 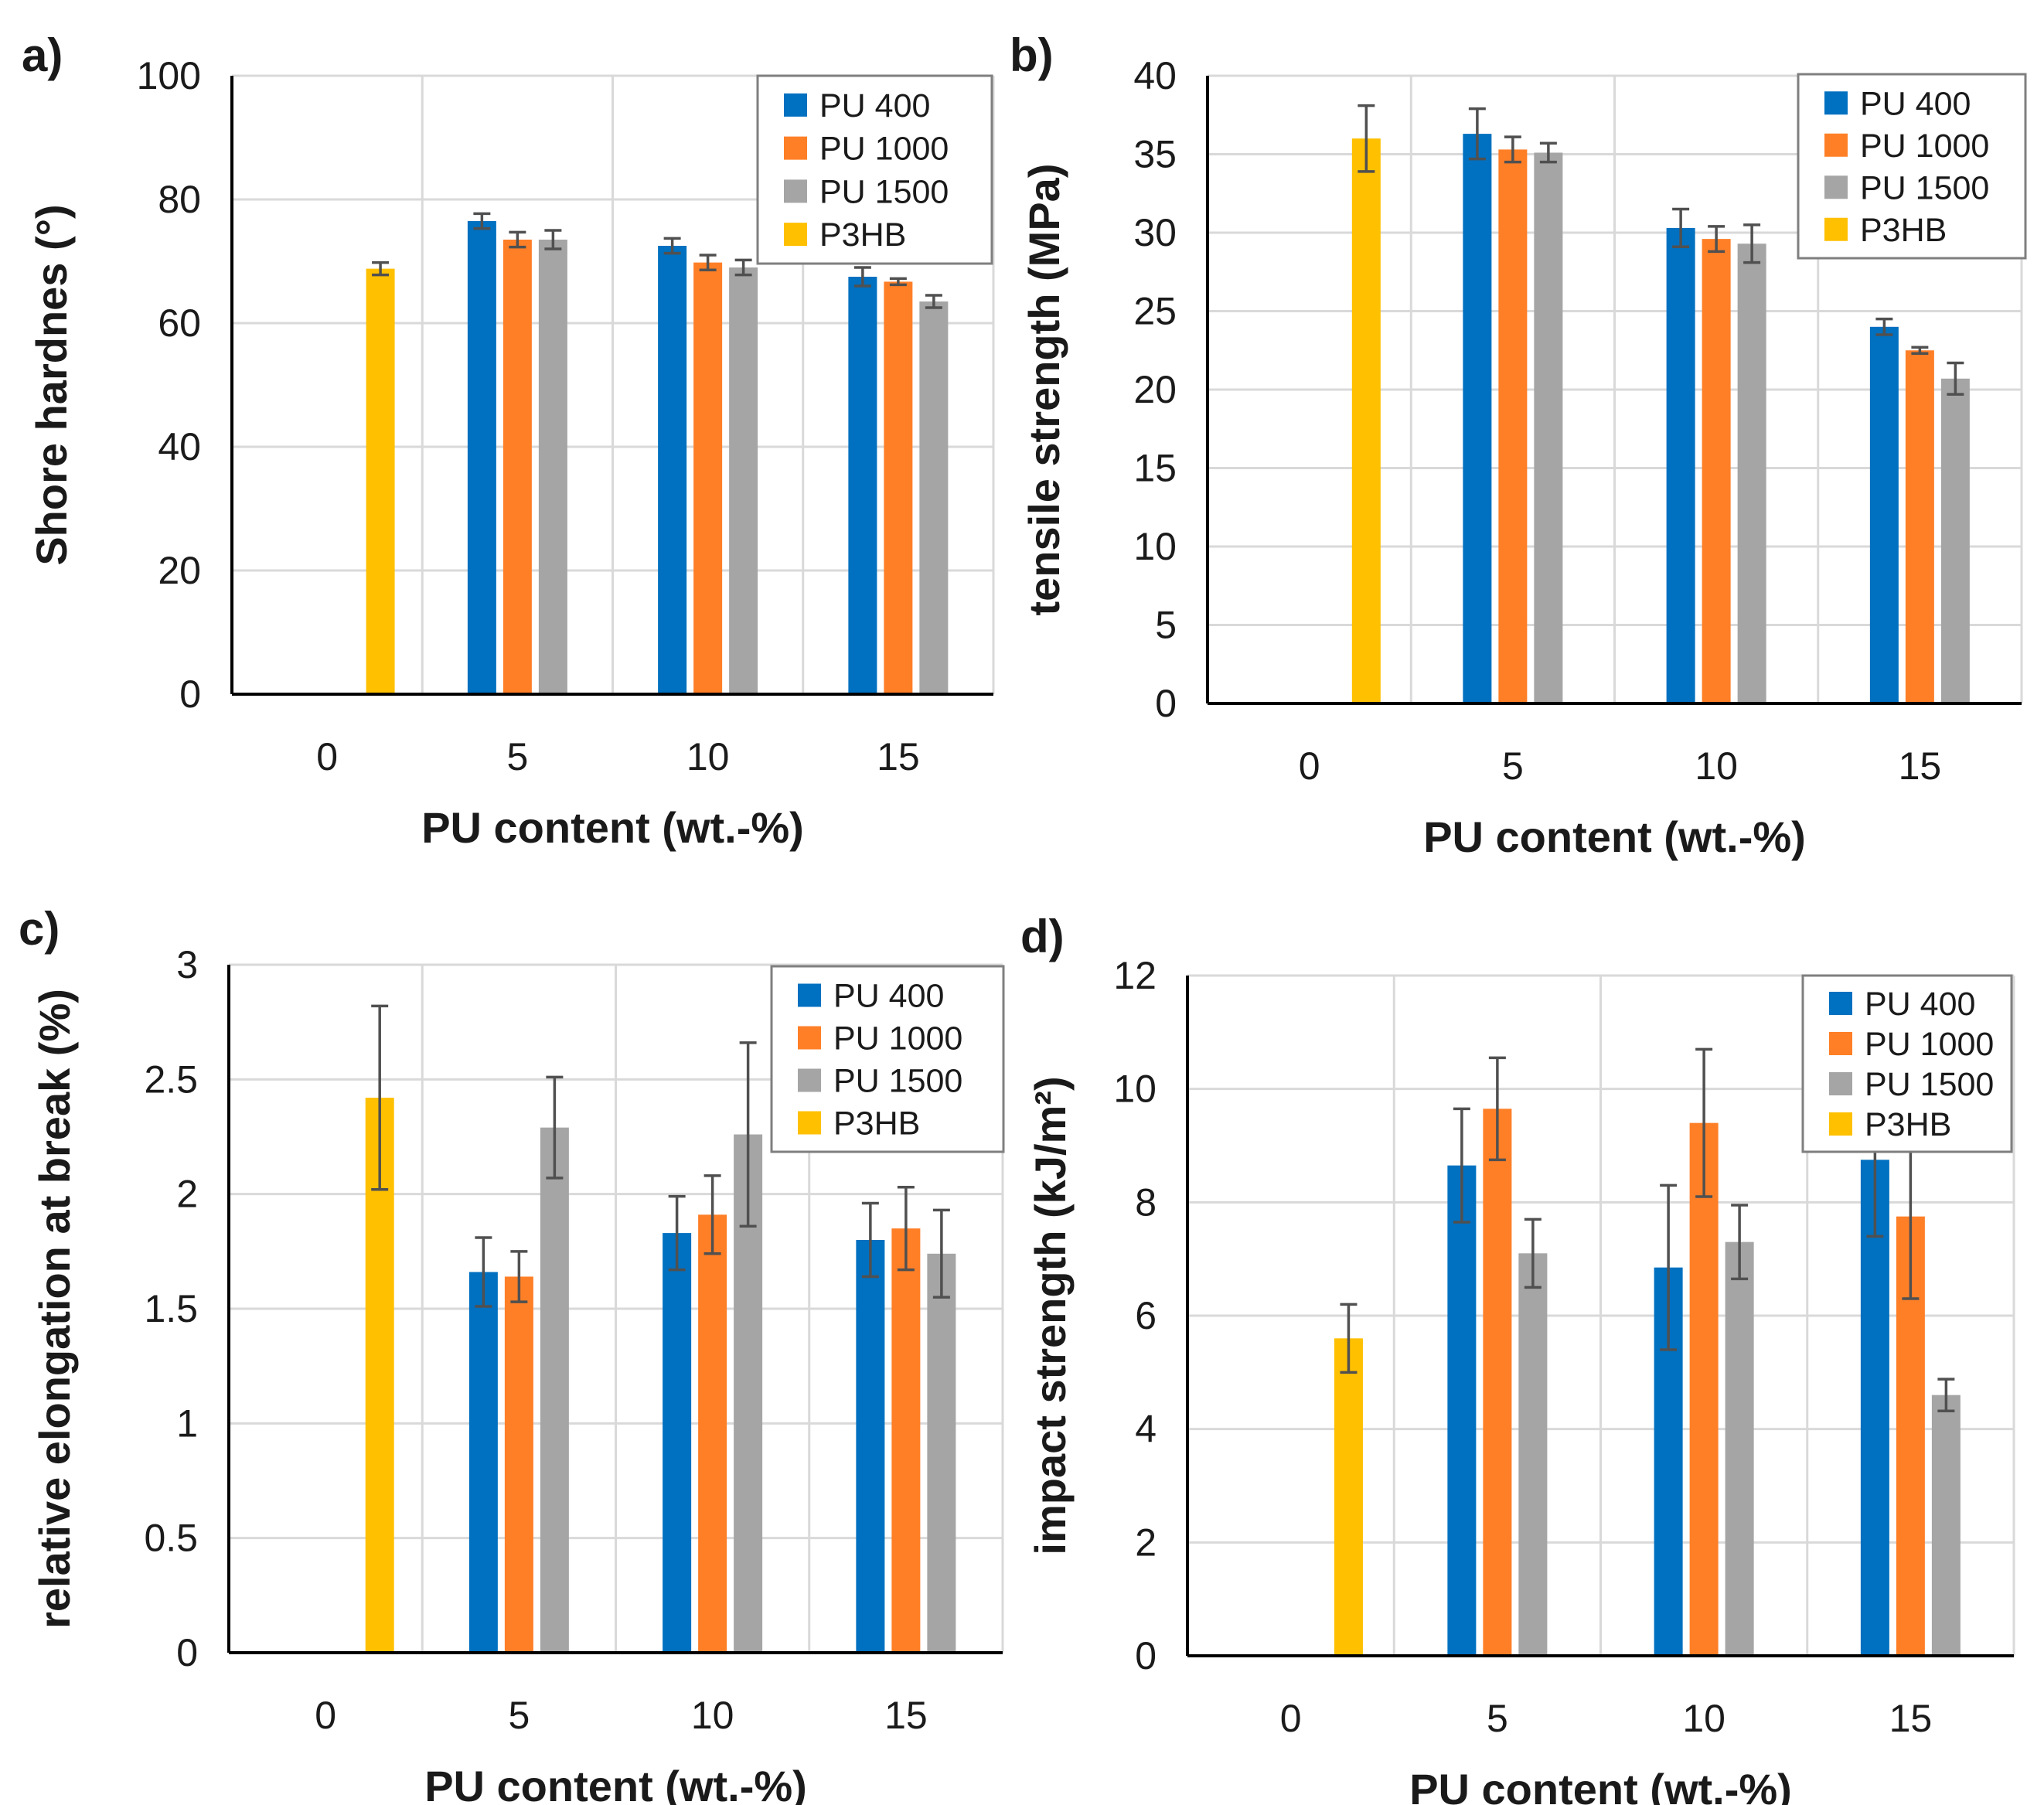 What do you see at coordinates (171, 1308) in the screenshot?
I see `y-tick-label: 1.5` at bounding box center [171, 1308].